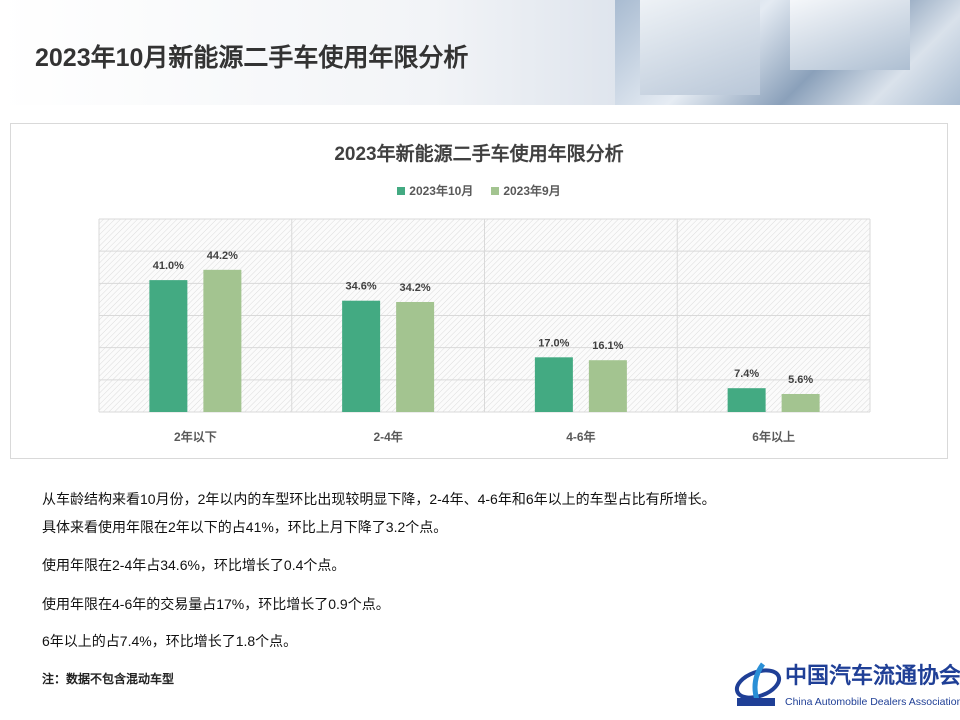 This screenshot has width=960, height=720. Describe the element at coordinates (245, 527) in the screenshot. I see `paragraph: 具体来看使用年限在2年以下的占41%，环比上月下降了3.2个点。` at that location.